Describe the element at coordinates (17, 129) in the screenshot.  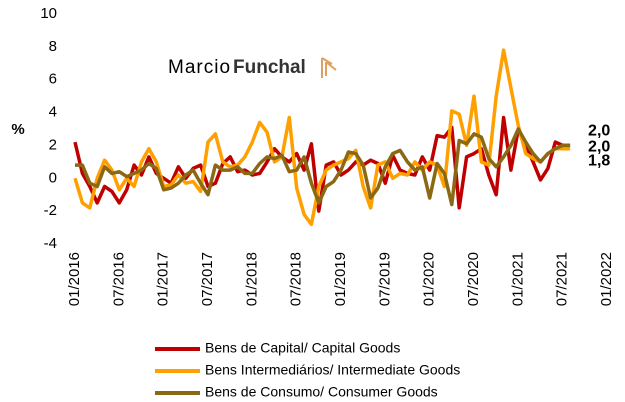
I see `y-axis-label: %` at that location.